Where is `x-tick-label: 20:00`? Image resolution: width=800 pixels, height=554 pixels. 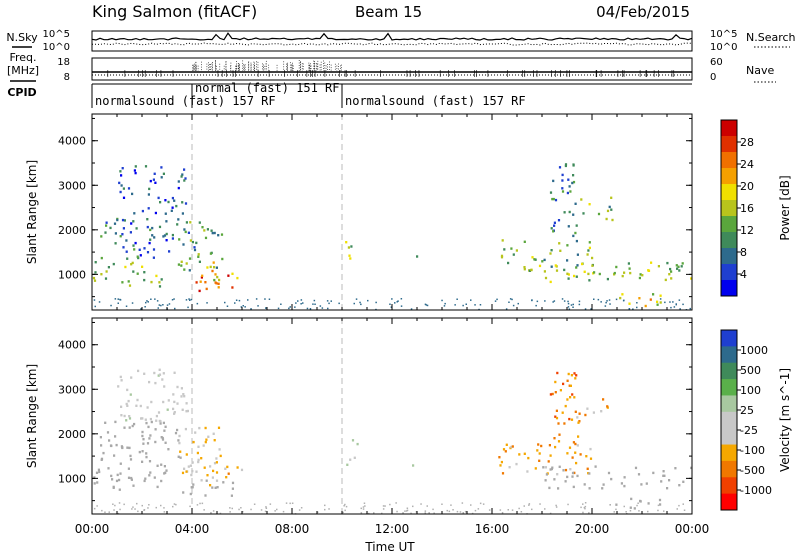
x-tick-label: 20:00 is located at coordinates (592, 529).